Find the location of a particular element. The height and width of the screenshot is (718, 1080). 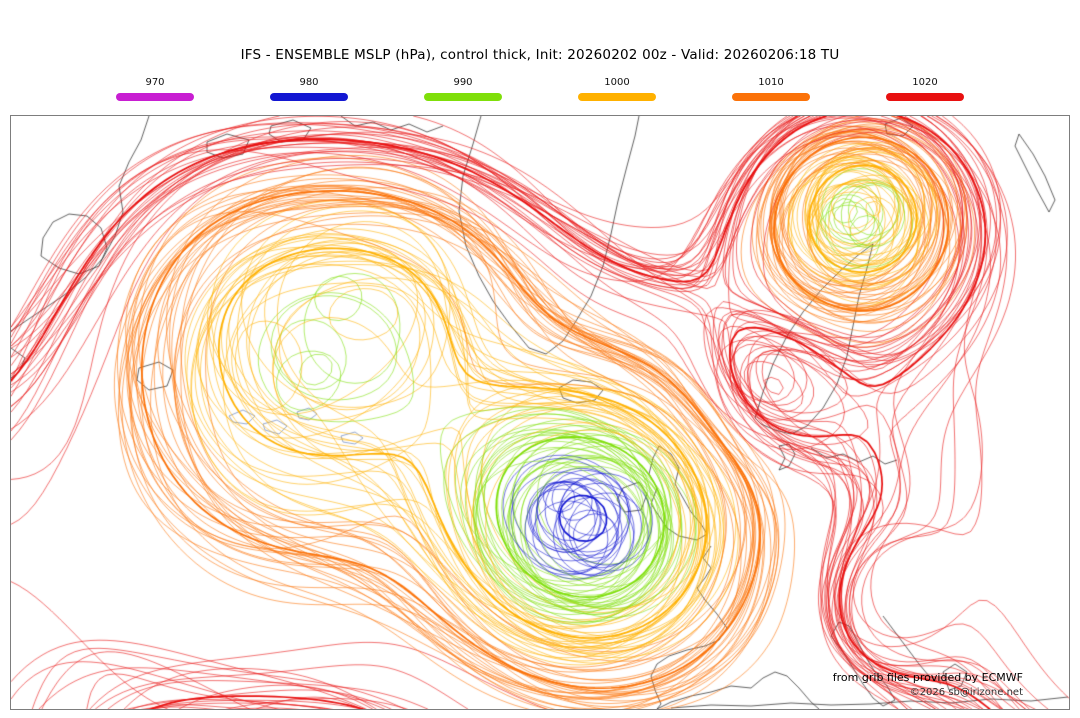

legend-item: 1010 is located at coordinates (771, 89).